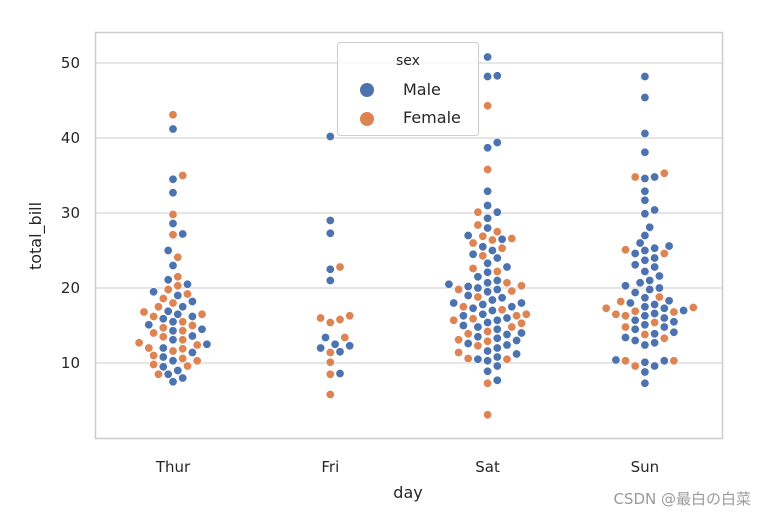 The height and width of the screenshot is (519, 767). What do you see at coordinates (70, 363) in the screenshot?
I see `y-tick-label-10: 10` at bounding box center [70, 363].